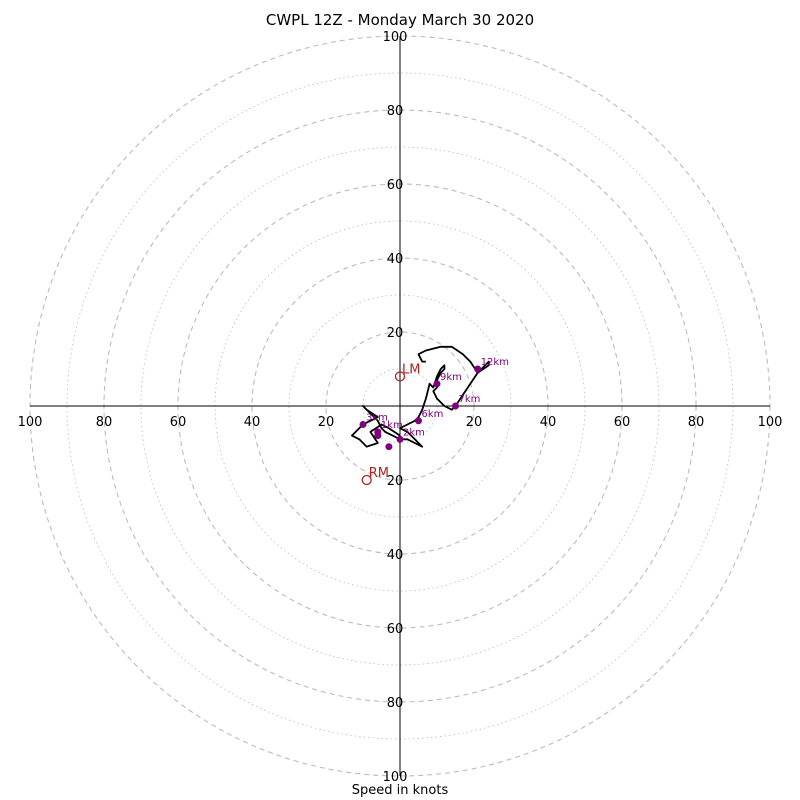 Image resolution: width=800 pixels, height=800 pixels. What do you see at coordinates (377, 418) in the screenshot?
I see `level-label: 3km` at bounding box center [377, 418].